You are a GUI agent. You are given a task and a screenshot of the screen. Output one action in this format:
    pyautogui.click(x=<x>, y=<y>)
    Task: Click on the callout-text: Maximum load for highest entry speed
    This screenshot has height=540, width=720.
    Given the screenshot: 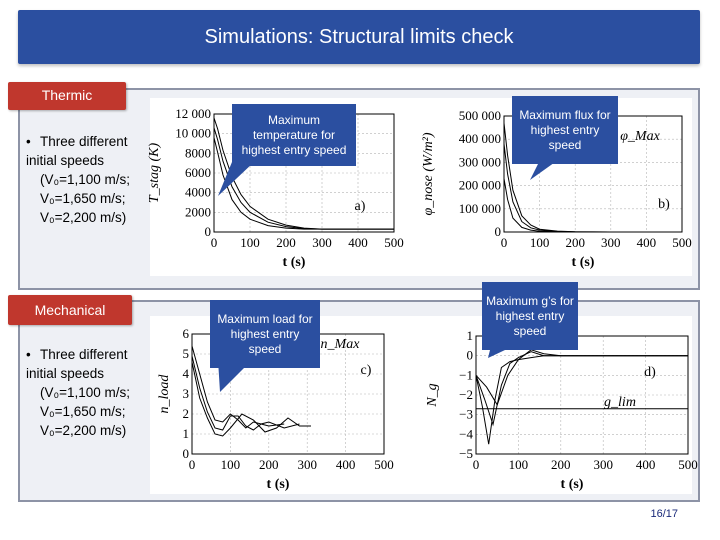 What is the action you would take?
    pyautogui.click(x=265, y=333)
    